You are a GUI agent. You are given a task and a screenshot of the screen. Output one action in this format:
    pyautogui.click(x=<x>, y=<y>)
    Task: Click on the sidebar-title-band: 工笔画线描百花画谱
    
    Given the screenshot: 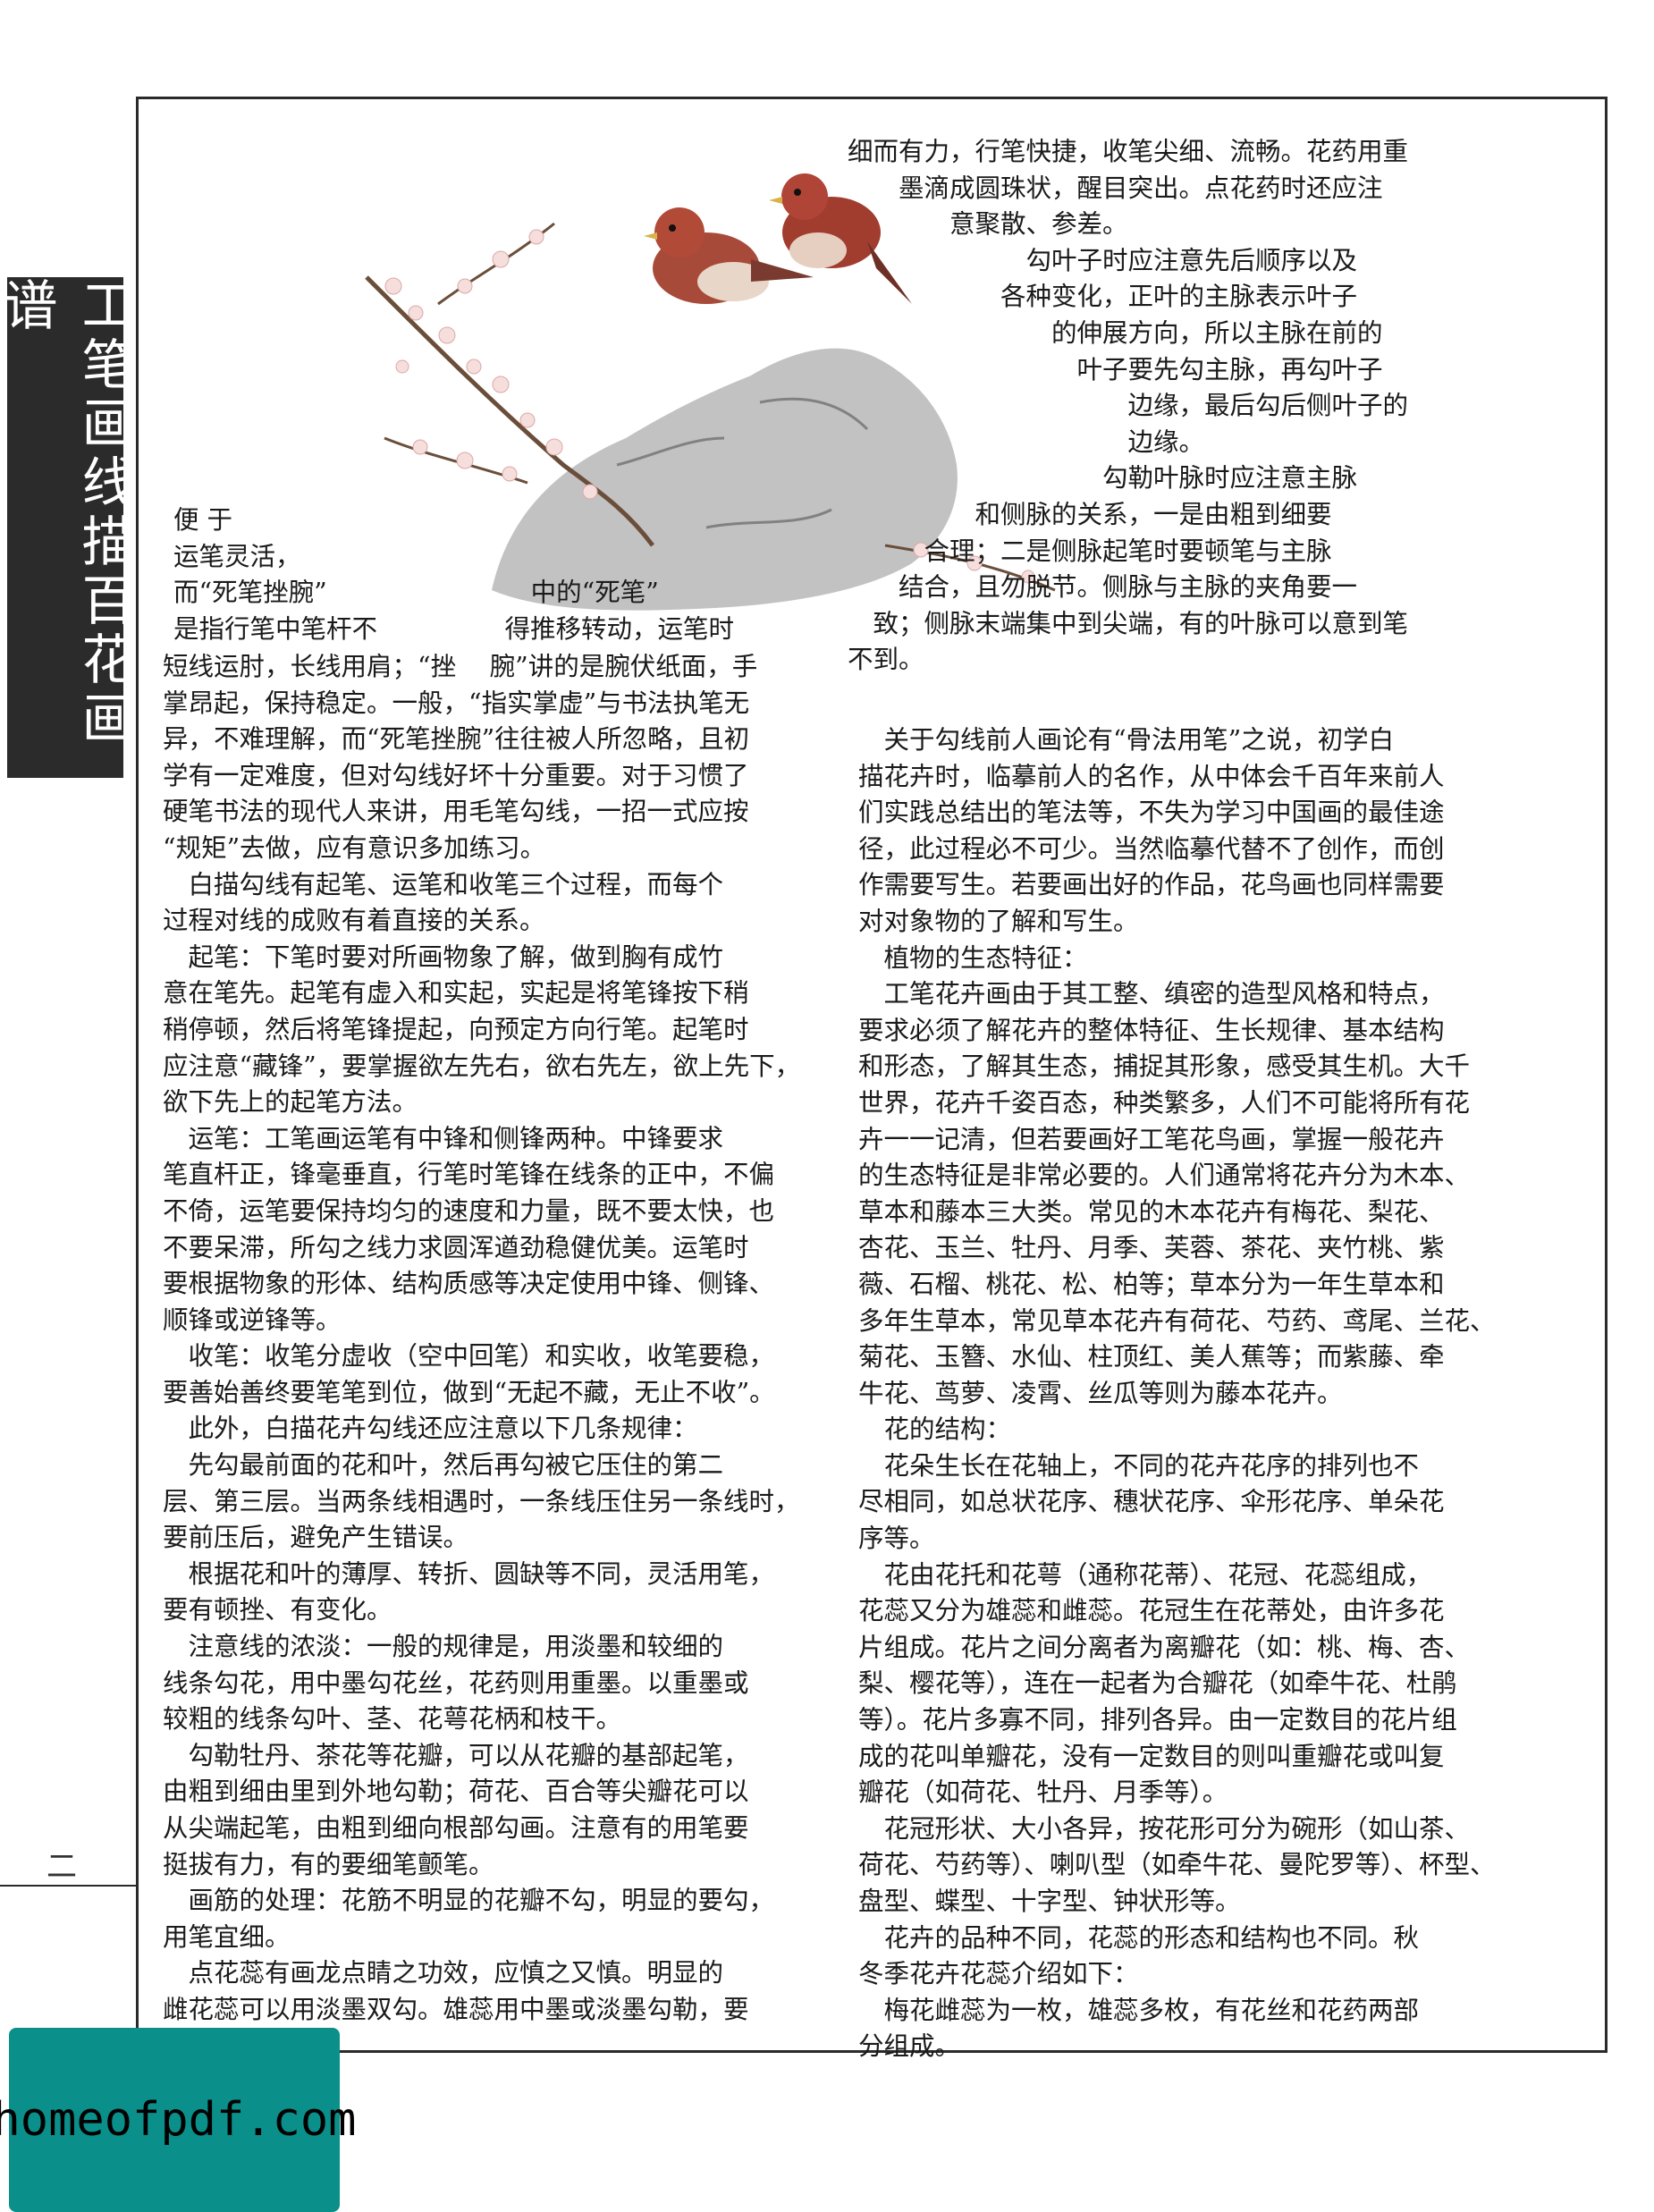 What is the action you would take?
    pyautogui.click(x=67, y=527)
    